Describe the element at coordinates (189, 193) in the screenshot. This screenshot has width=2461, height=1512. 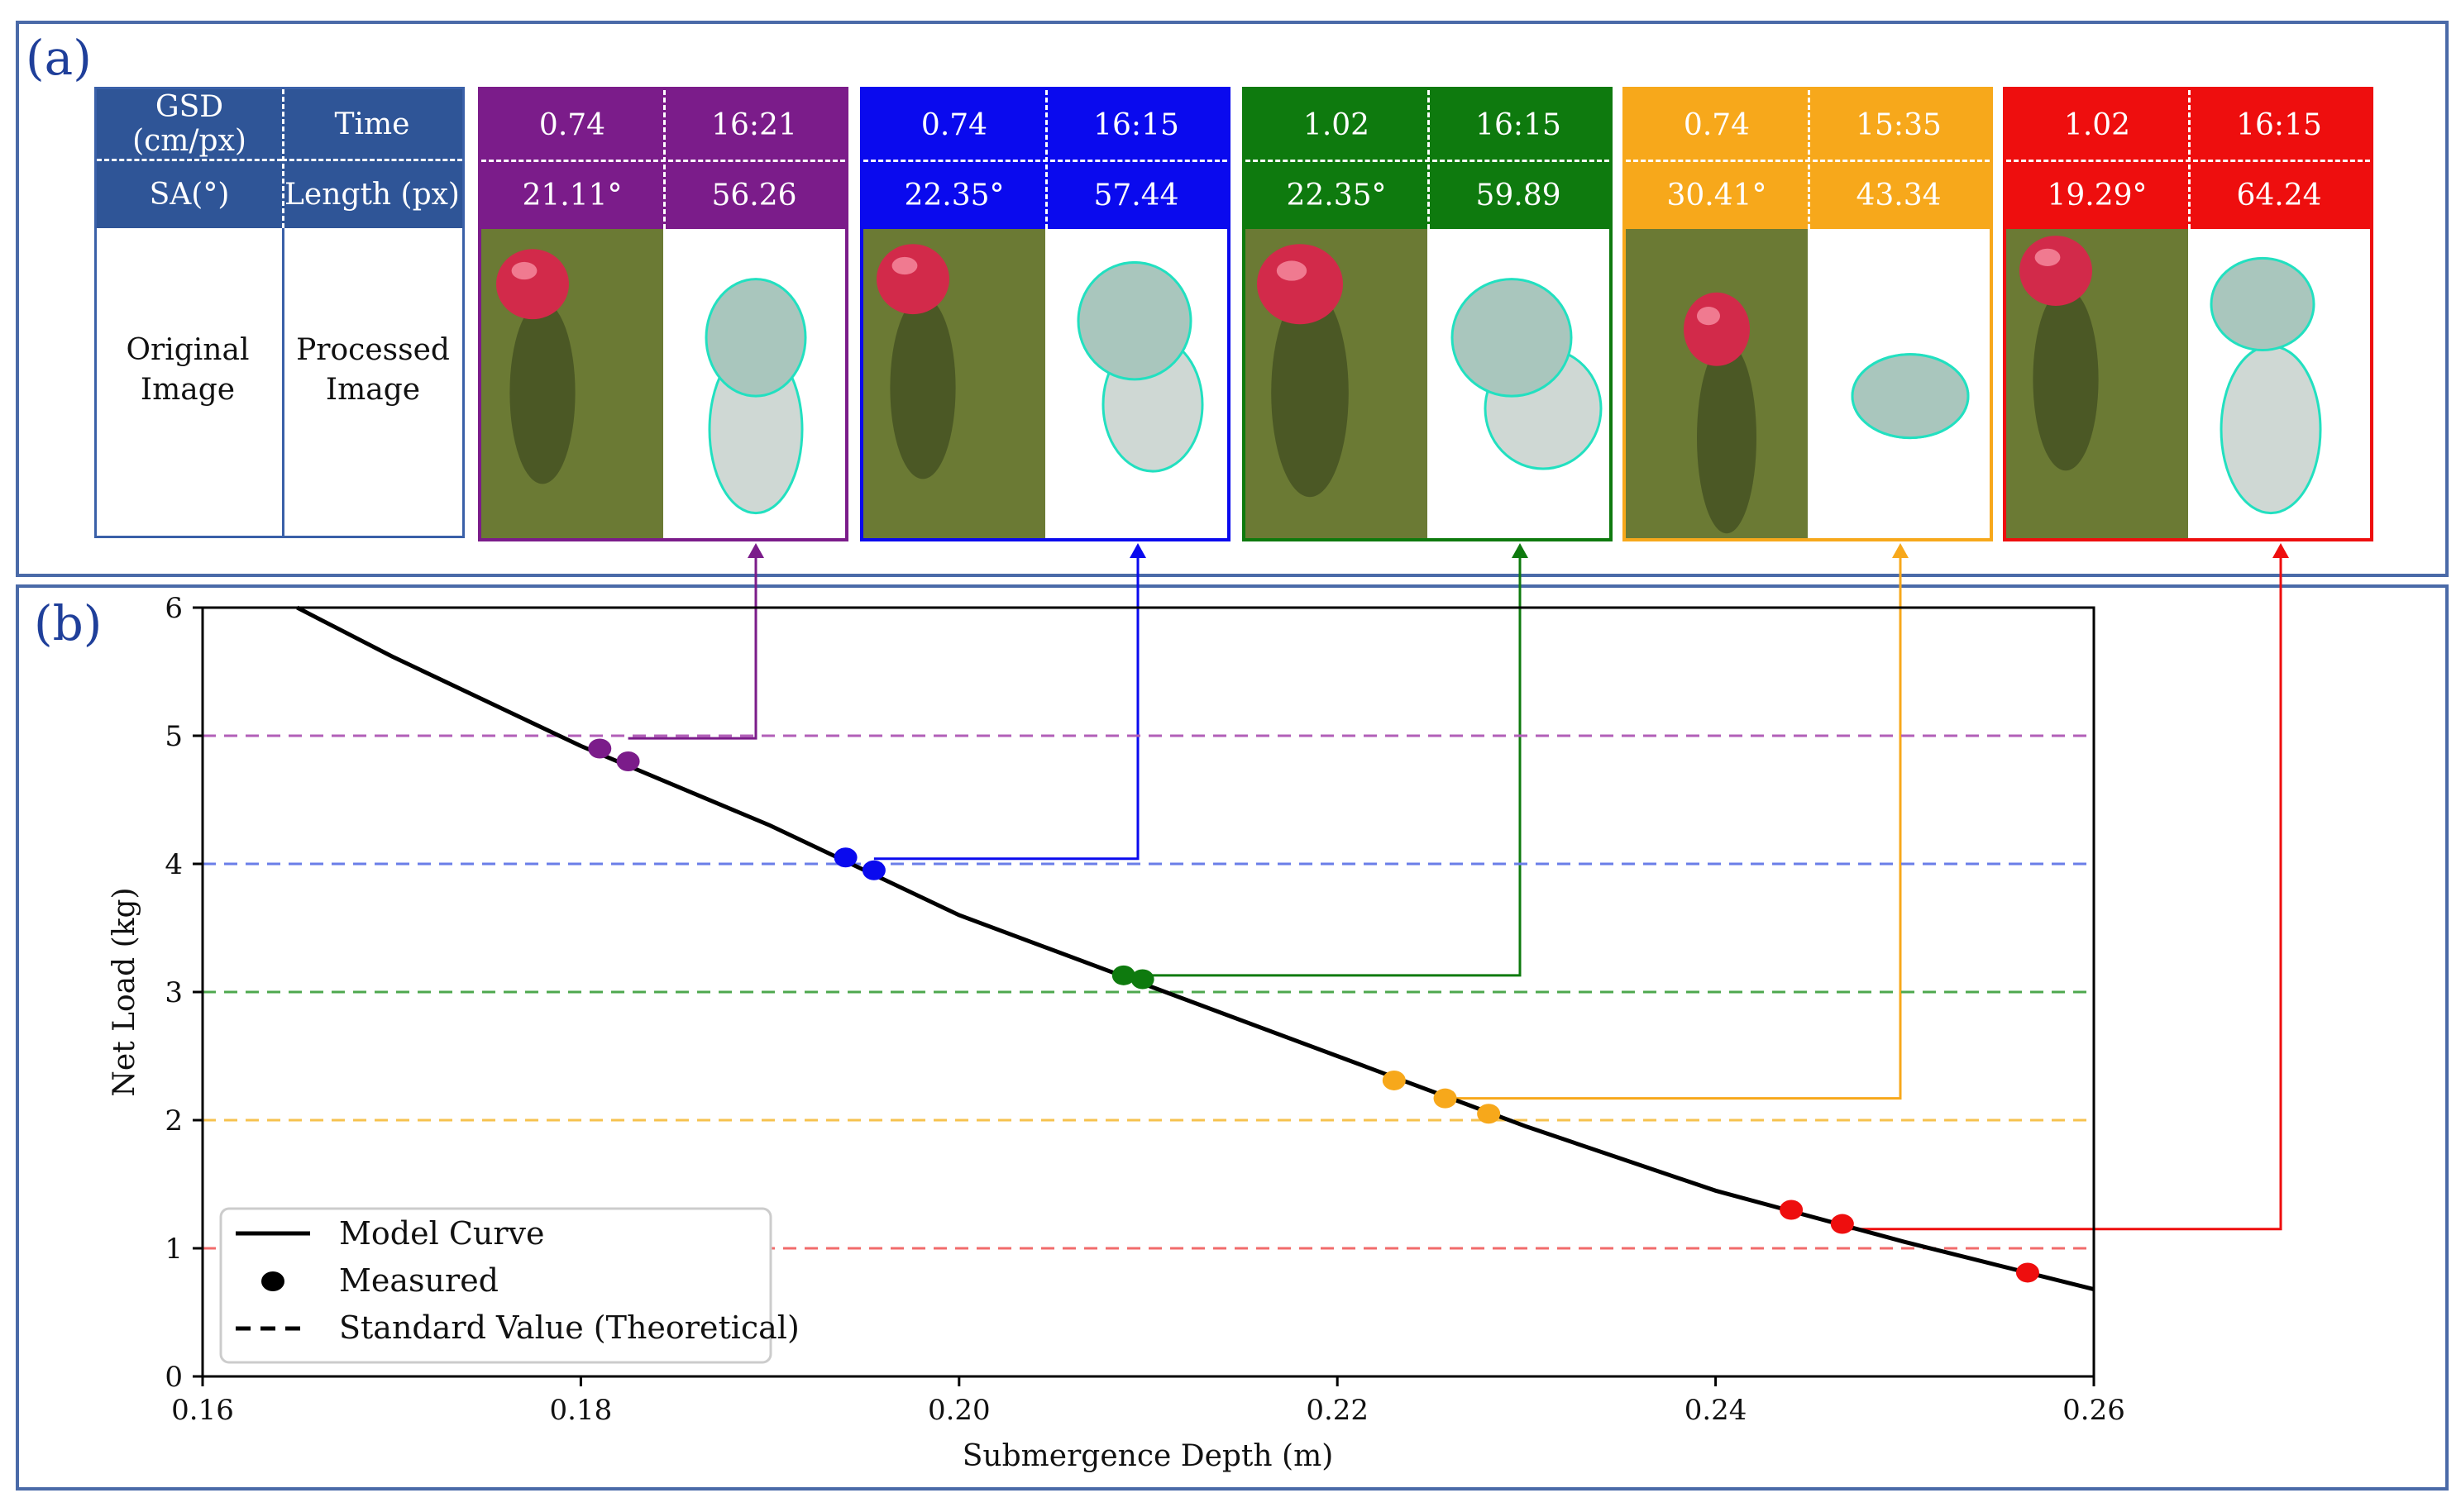
I see `header-sa: SA(°)` at that location.